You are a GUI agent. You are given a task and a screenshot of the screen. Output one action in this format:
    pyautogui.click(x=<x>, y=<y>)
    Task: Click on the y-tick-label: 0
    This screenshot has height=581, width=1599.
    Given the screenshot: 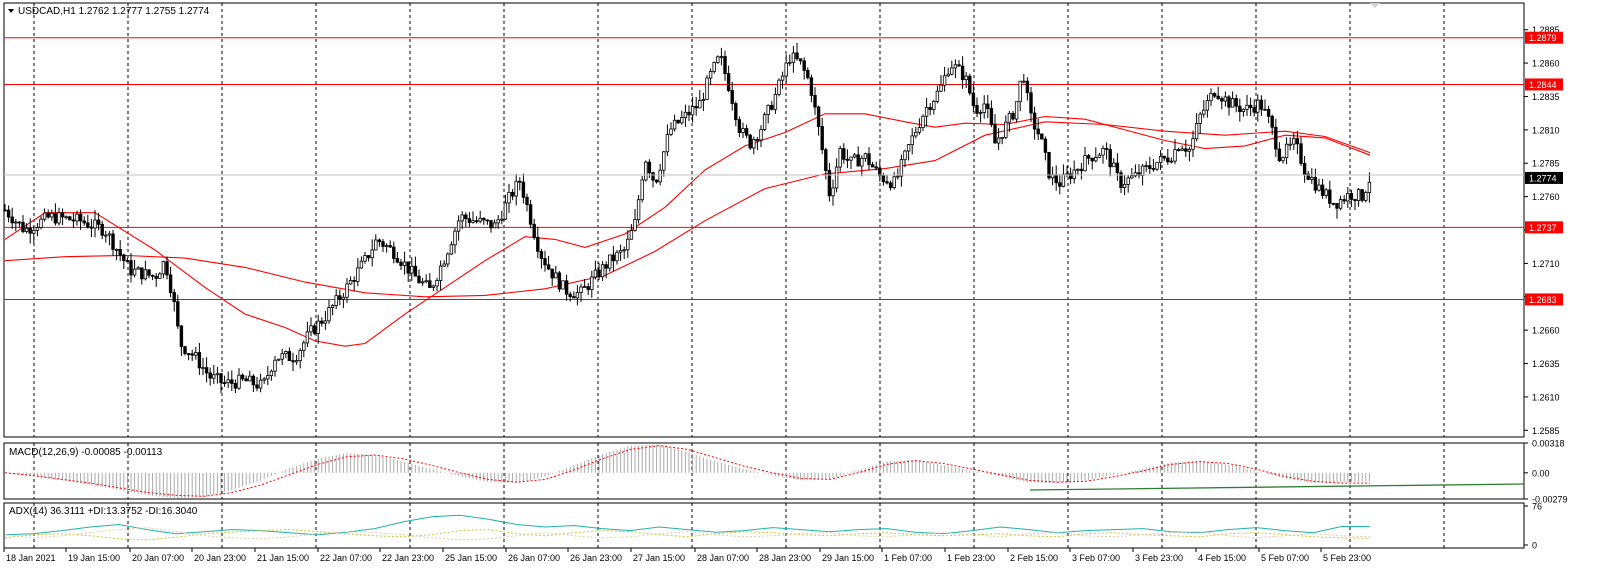 What is the action you would take?
    pyautogui.click(x=1534, y=546)
    